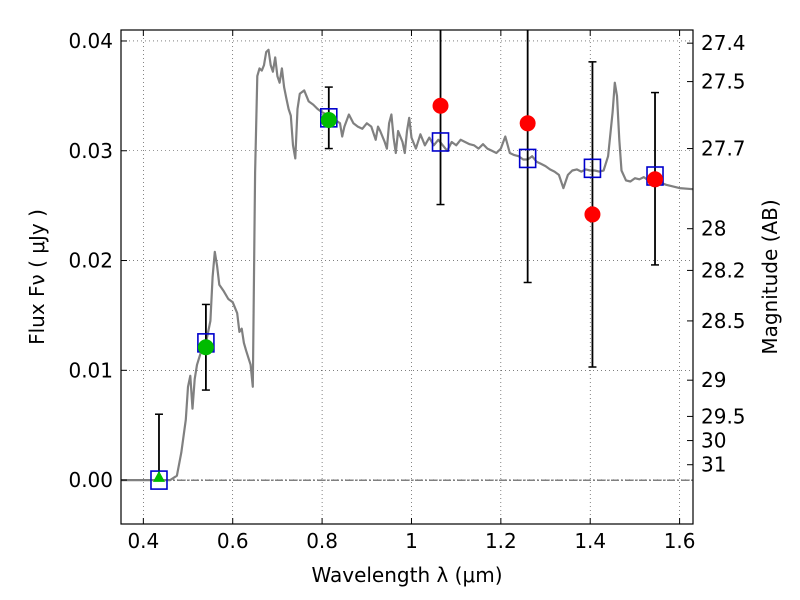 This screenshot has height=600, width=800. I want to click on mag-tick-label: 29.5, so click(723, 416).